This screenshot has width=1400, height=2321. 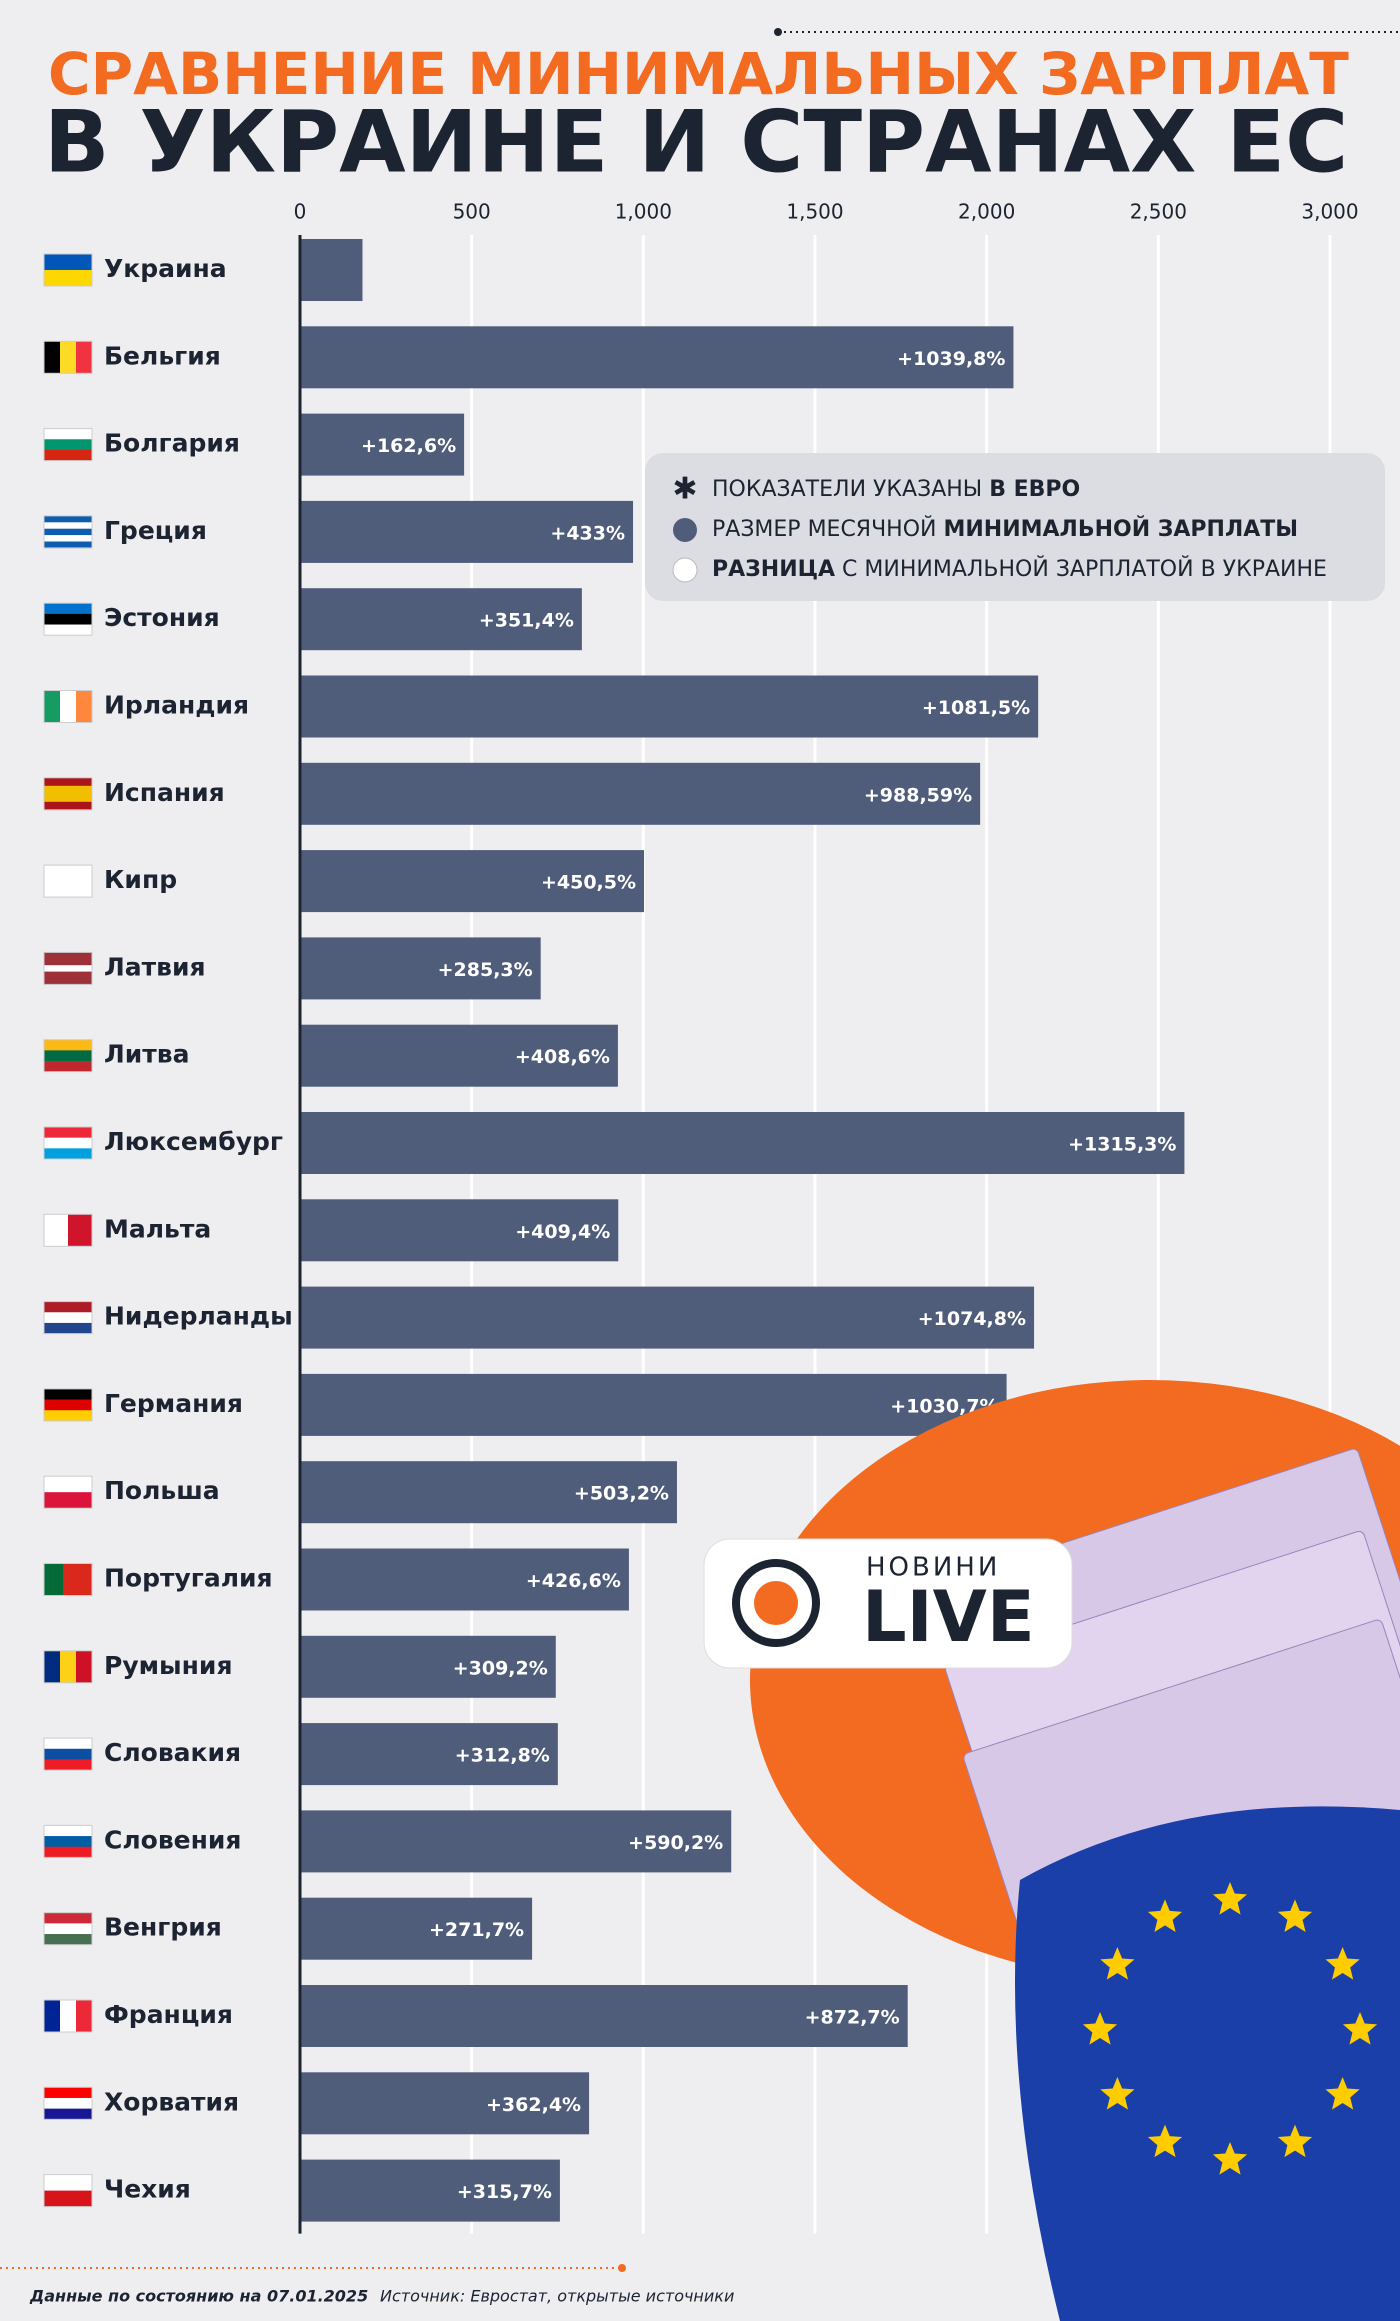 What do you see at coordinates (500, 1668) in the screenshot?
I see `data-label: +309,2%` at bounding box center [500, 1668].